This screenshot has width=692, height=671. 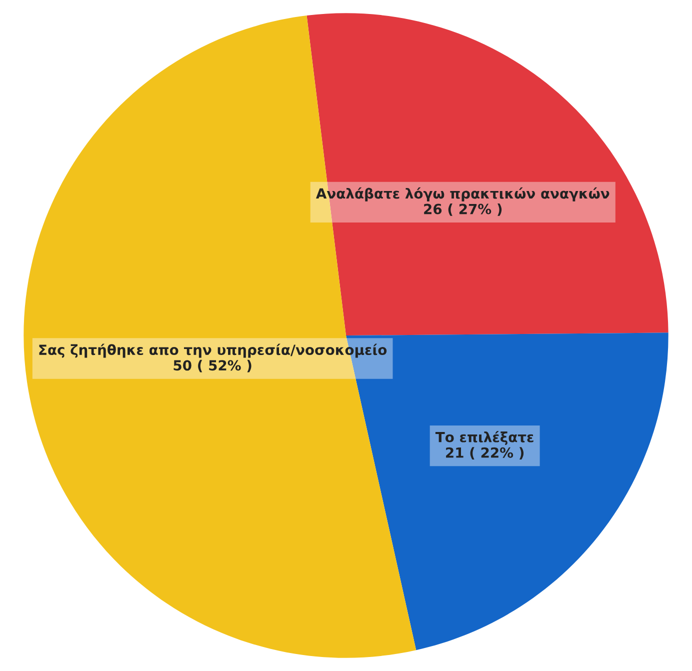 I want to click on slice-label: Αναλάβατε λόγω πρακτικών αναγκών, so click(x=463, y=194).